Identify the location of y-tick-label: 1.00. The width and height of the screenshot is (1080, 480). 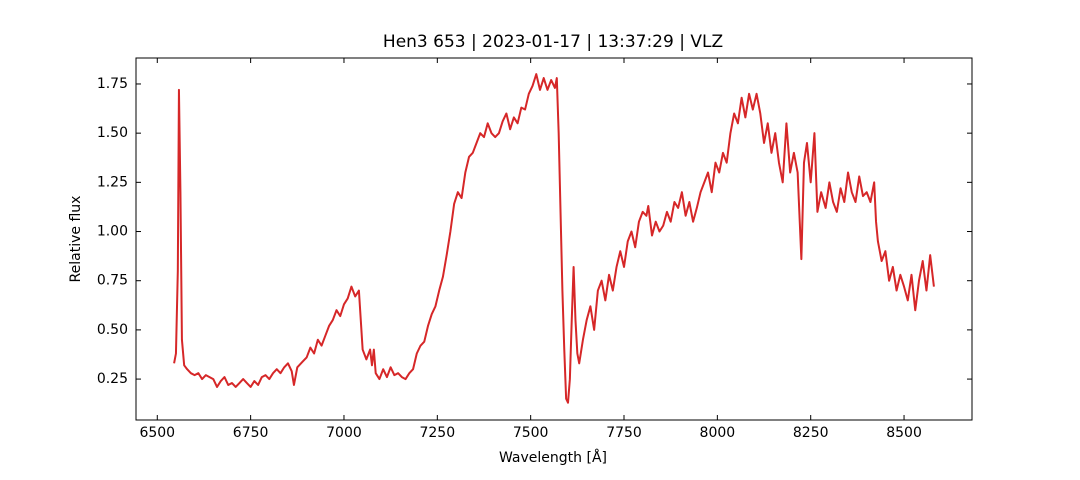
(112, 232).